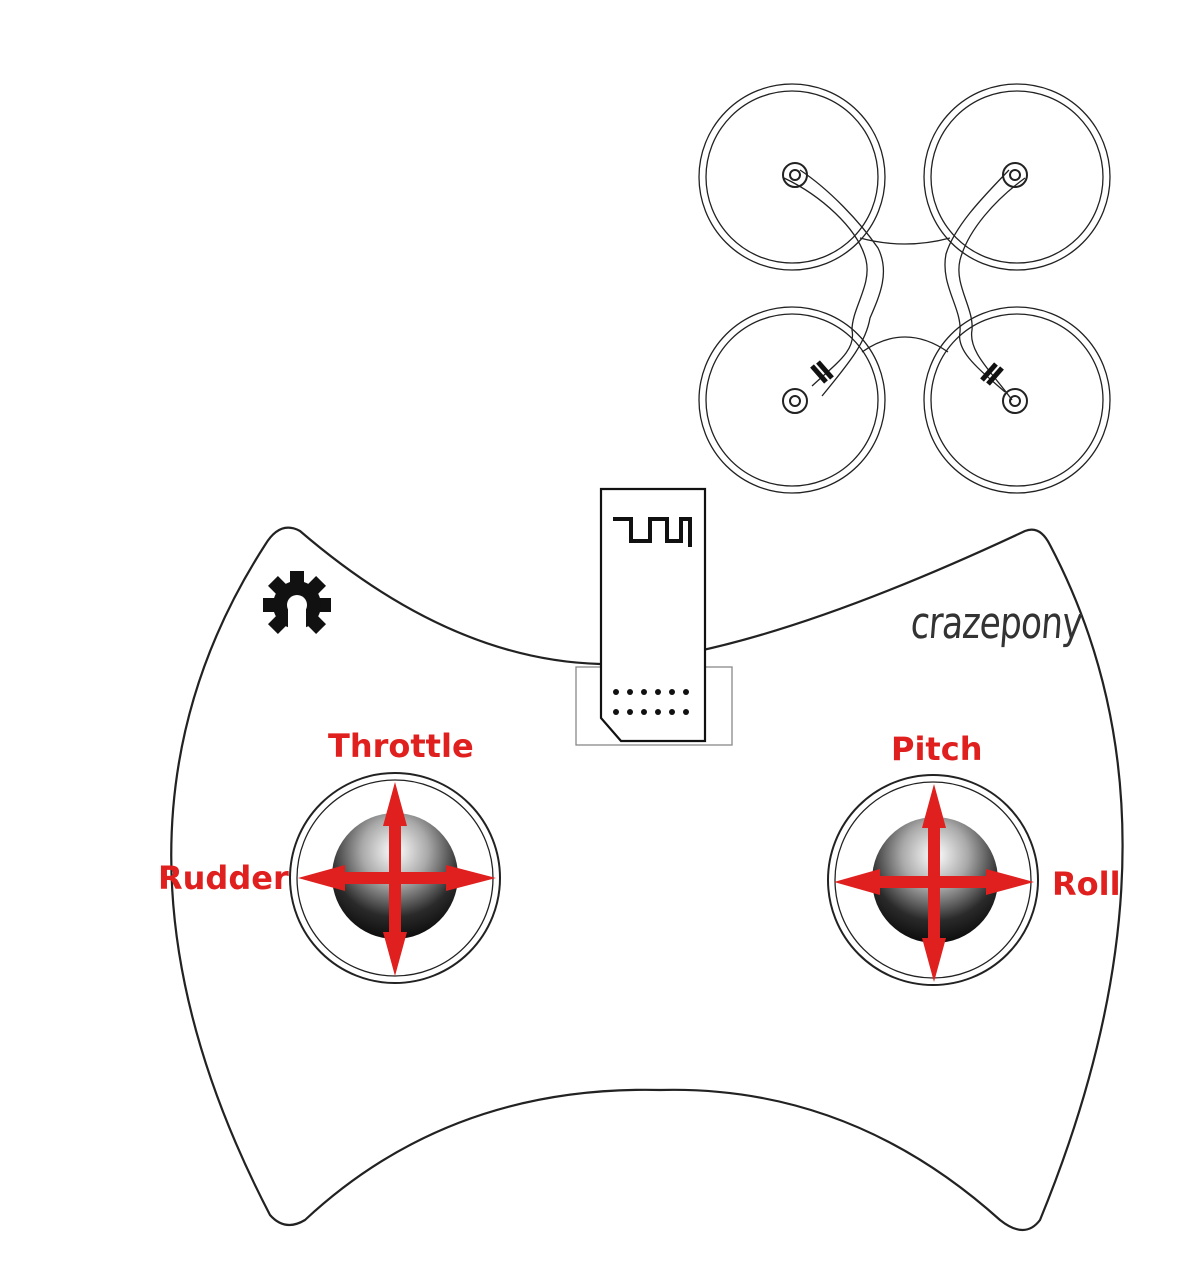 The height and width of the screenshot is (1280, 1200). I want to click on roll-label: Roll, so click(1086, 884).